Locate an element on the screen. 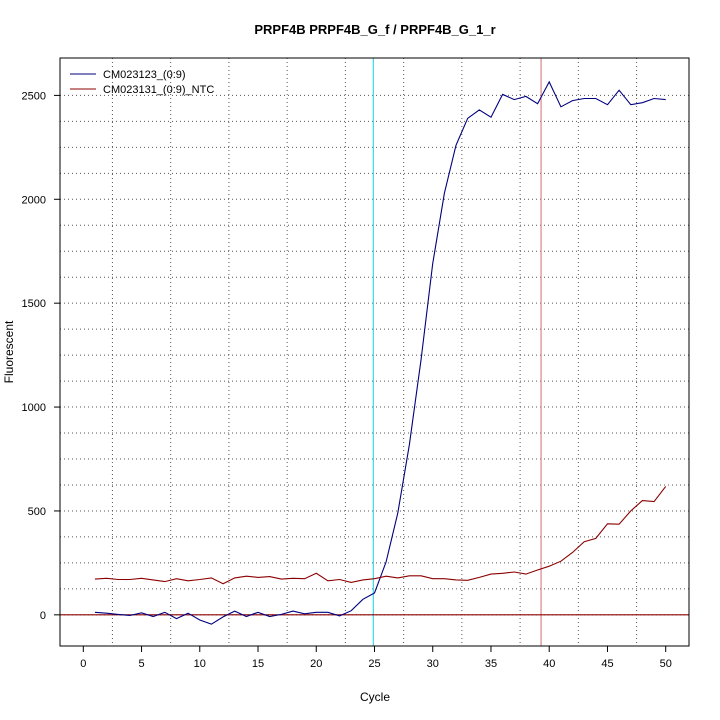  y-tick-label: 1000 is located at coordinates (34, 408).